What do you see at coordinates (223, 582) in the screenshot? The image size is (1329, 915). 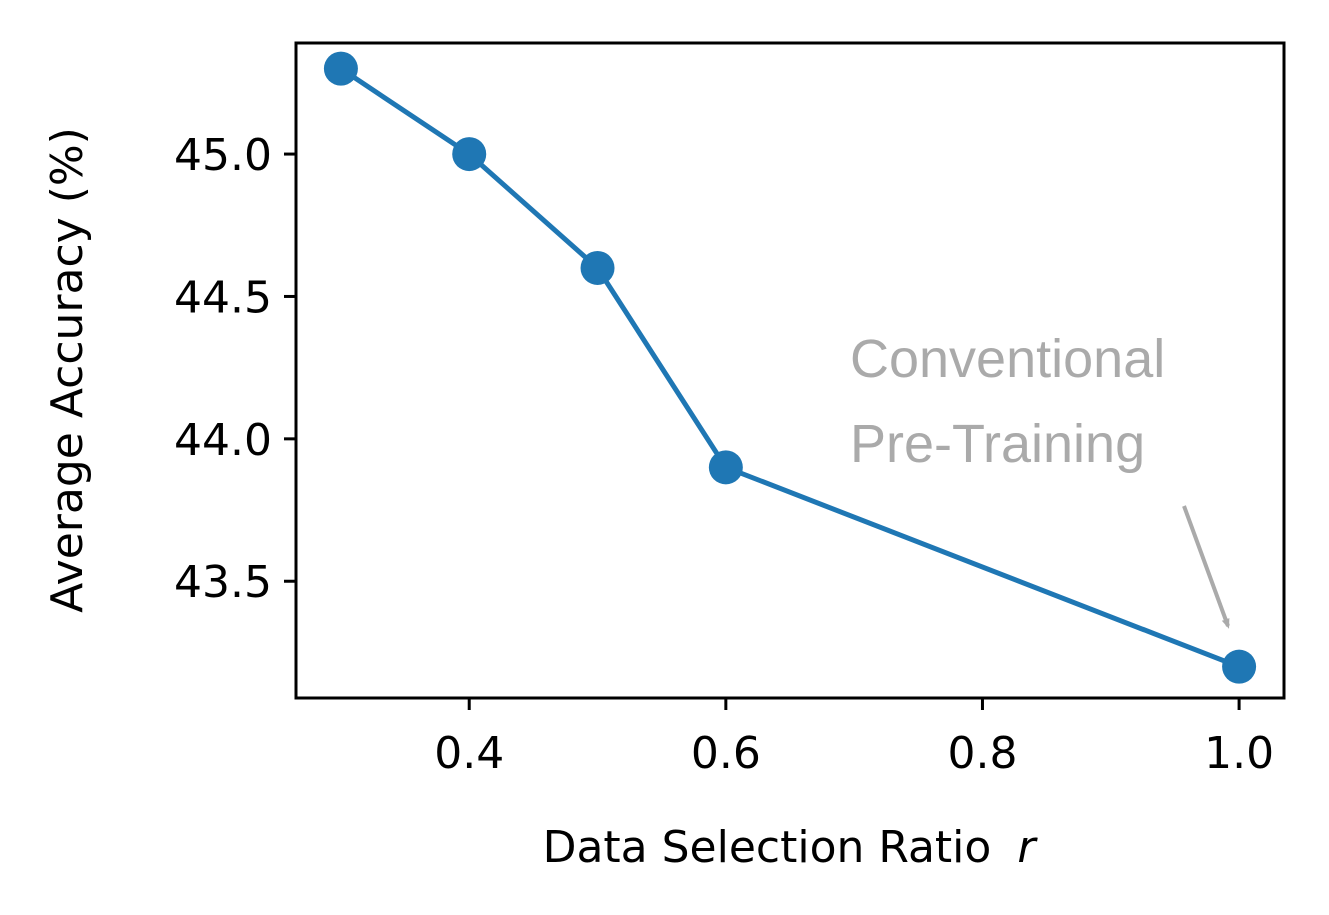 I see `y-tick-label: 43.5` at bounding box center [223, 582].